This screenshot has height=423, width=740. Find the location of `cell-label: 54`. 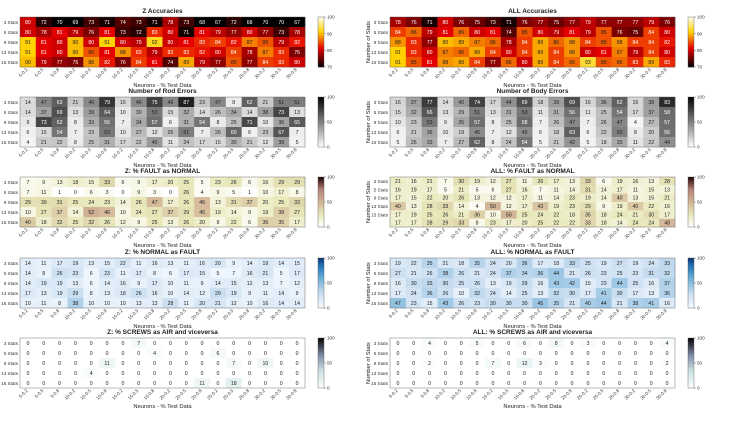

cell-label: 54 is located at coordinates (620, 113).